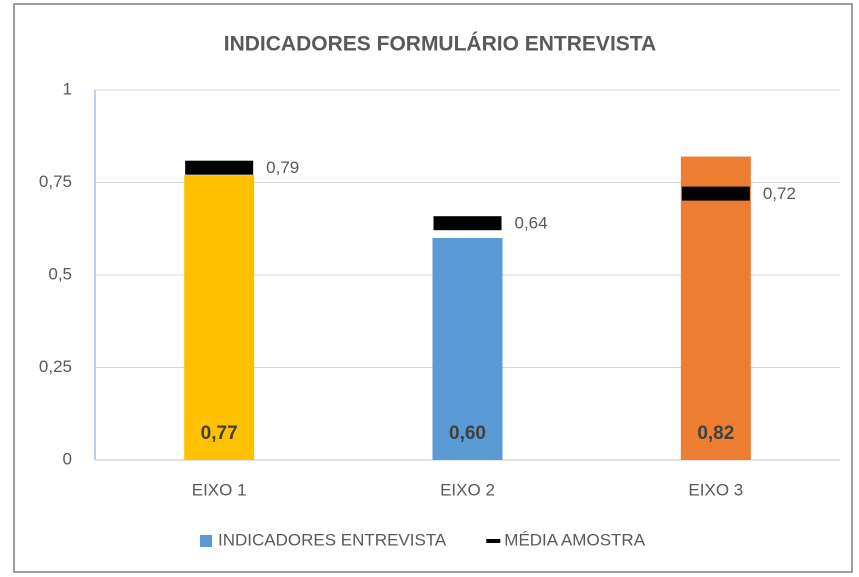 The image size is (859, 577). I want to click on data-label: 0,60, so click(467, 433).